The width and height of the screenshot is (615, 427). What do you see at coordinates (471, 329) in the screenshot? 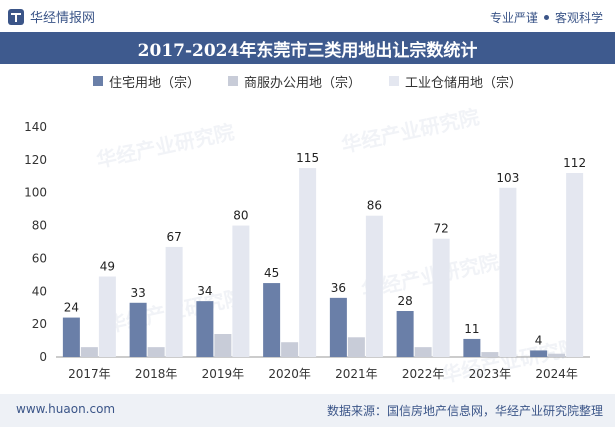
I see `data-label: 11` at bounding box center [471, 329].